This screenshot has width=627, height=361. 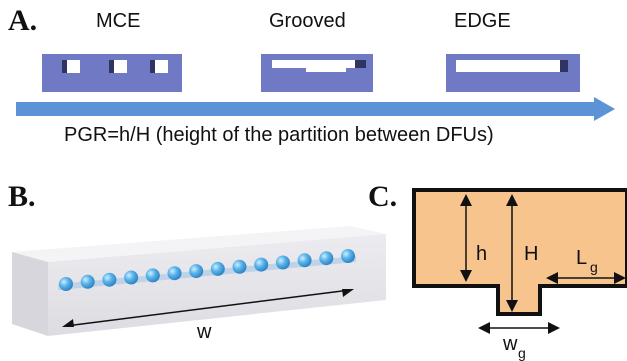 What do you see at coordinates (208, 308) in the screenshot?
I see `width-arrow` at bounding box center [208, 308].